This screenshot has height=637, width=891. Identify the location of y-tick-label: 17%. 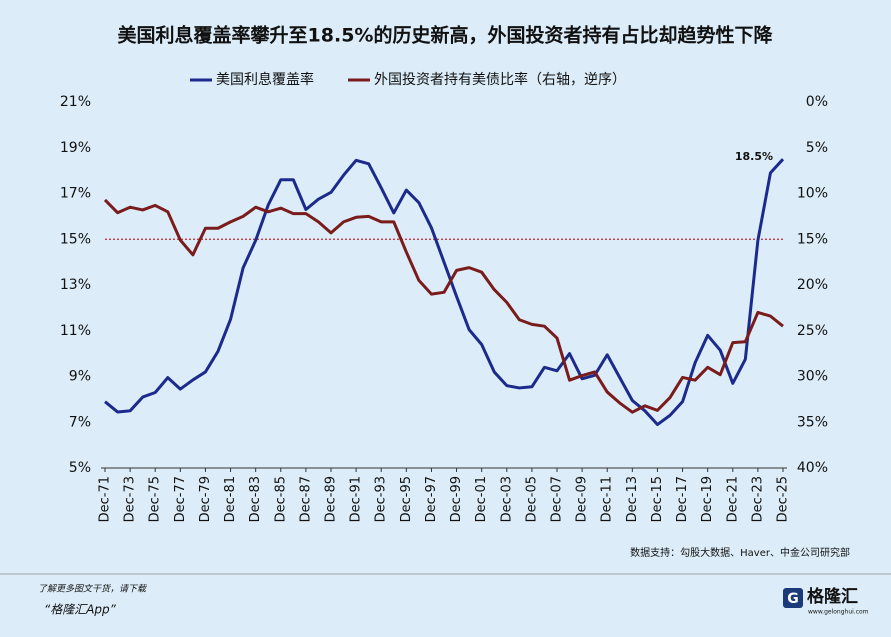
(75, 194).